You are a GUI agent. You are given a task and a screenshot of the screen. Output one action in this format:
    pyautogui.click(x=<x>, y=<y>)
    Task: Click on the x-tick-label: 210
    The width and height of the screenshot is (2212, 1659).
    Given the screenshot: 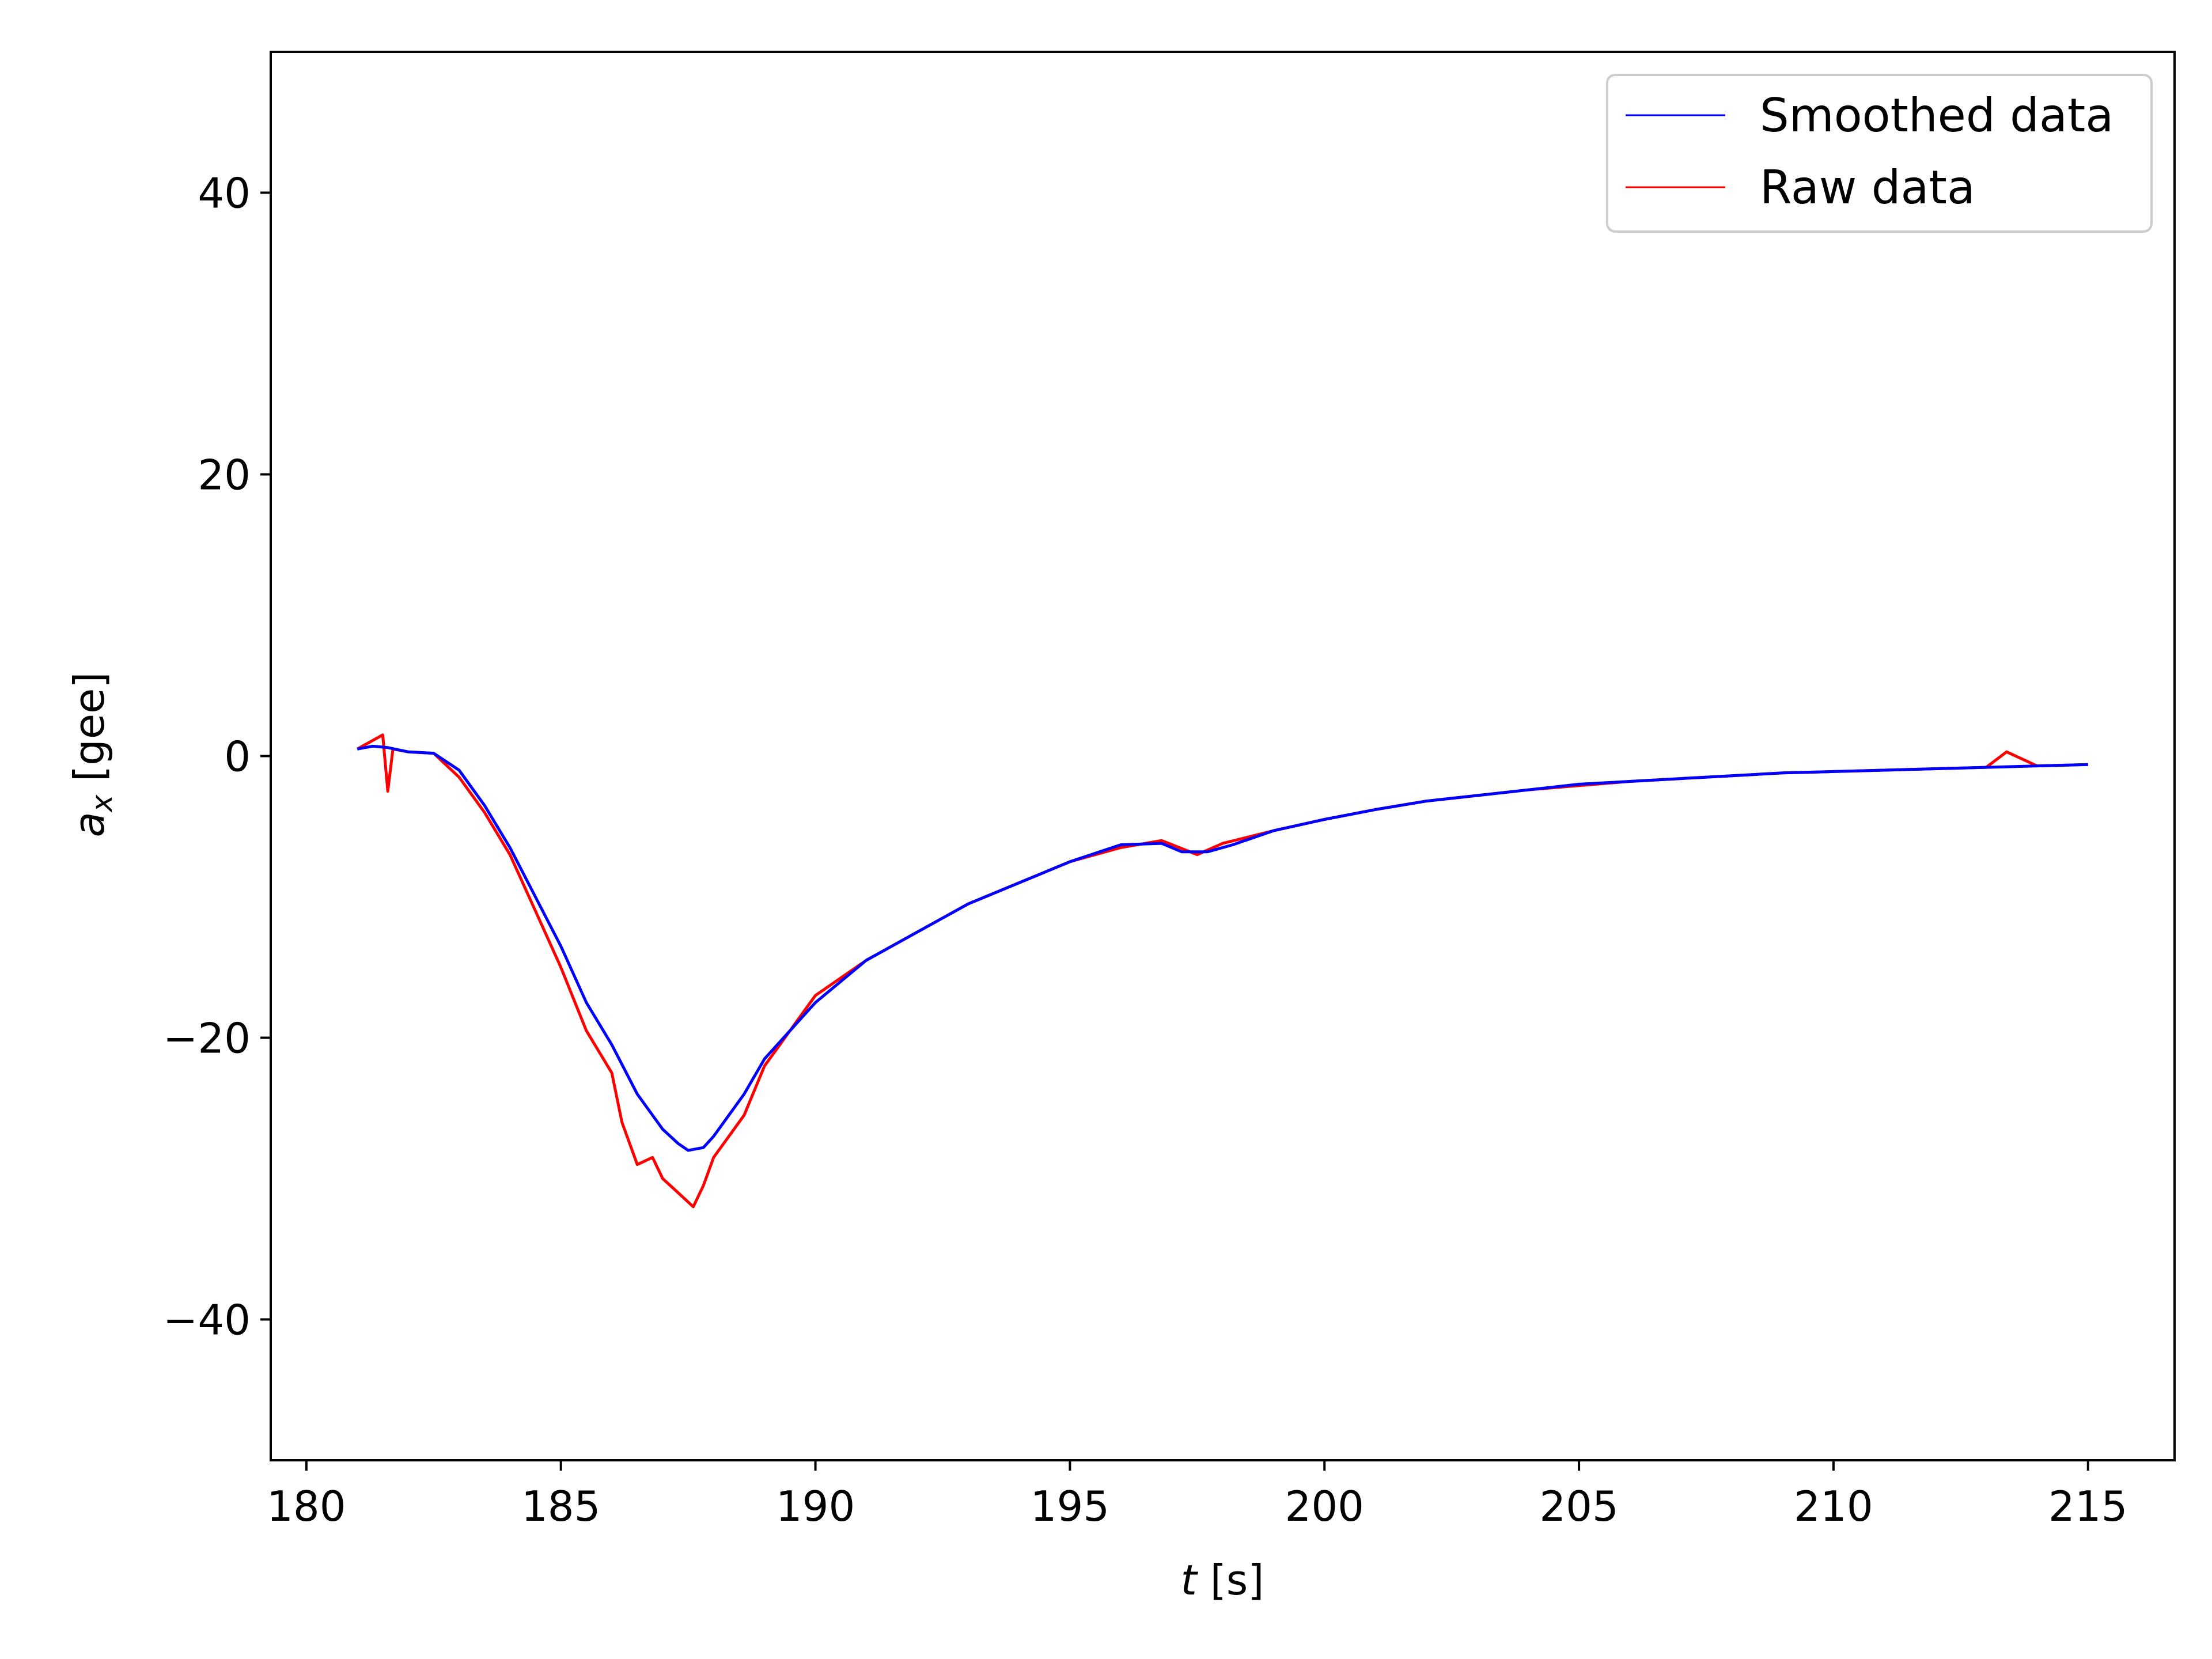 What is the action you would take?
    pyautogui.click(x=1833, y=1506)
    